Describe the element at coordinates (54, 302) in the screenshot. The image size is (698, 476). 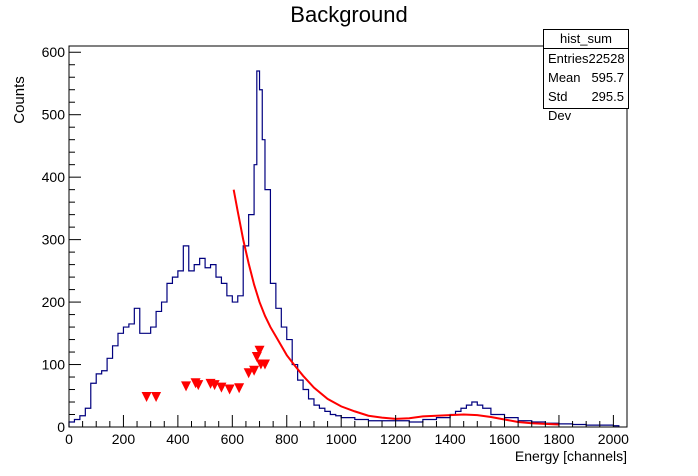
I see `y-tick-label: 200` at that location.